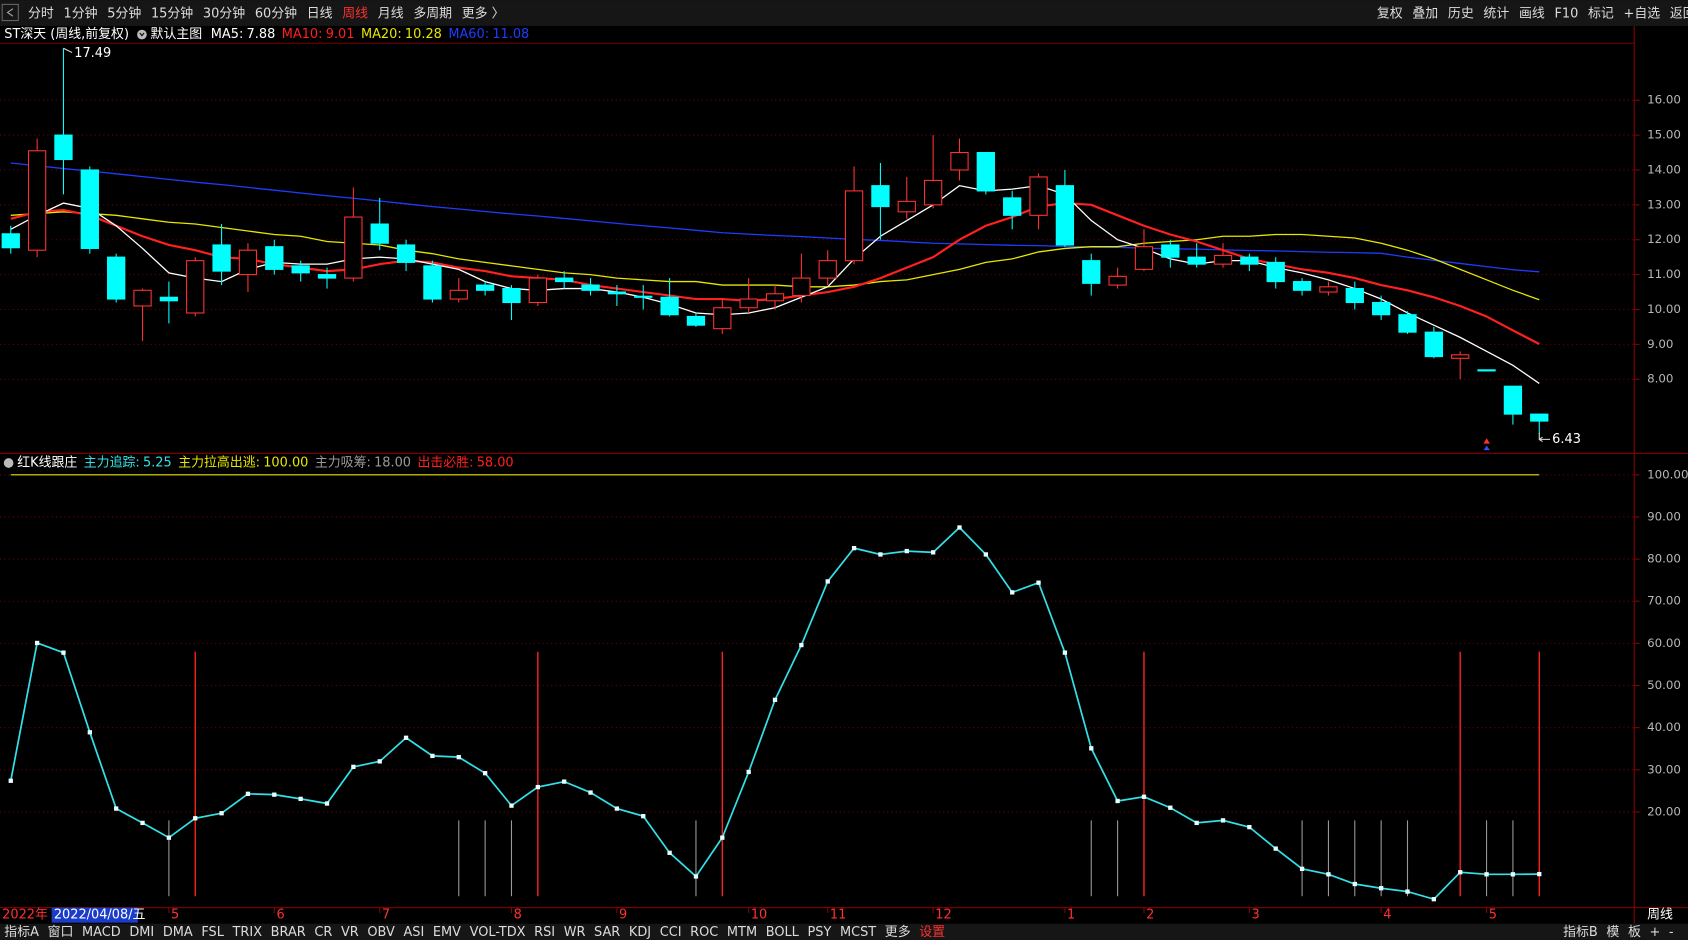  I want to click on legend-value: 10.28, so click(423, 34).